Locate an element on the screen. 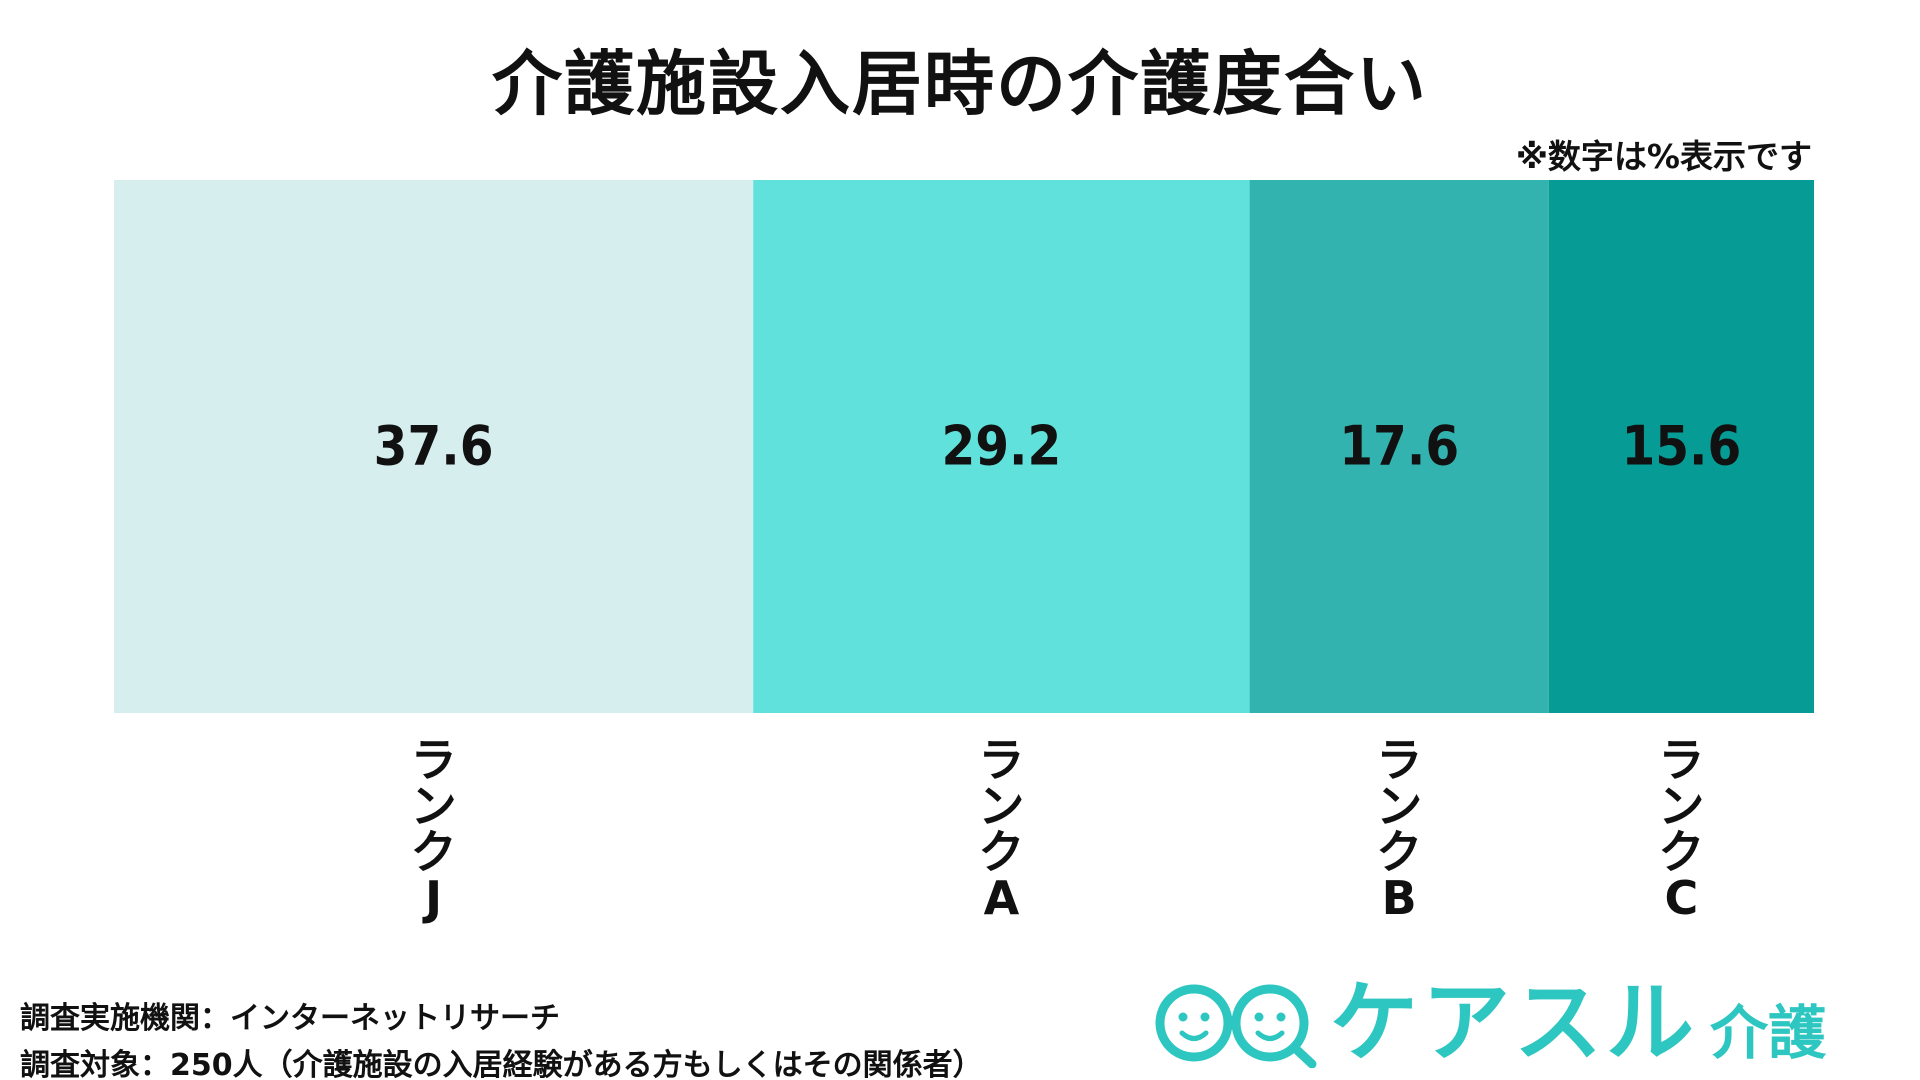 This screenshot has height=1080, width=1920. survey-target: 調査対象：250人（介護施設の入居経験がある方もしくはその関係者） is located at coordinates (501, 1064).